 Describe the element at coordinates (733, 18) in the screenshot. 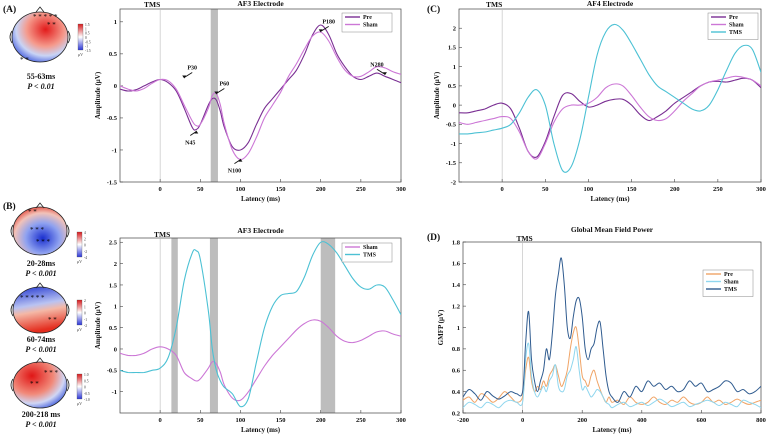

I see `legend-label: Pre` at that location.